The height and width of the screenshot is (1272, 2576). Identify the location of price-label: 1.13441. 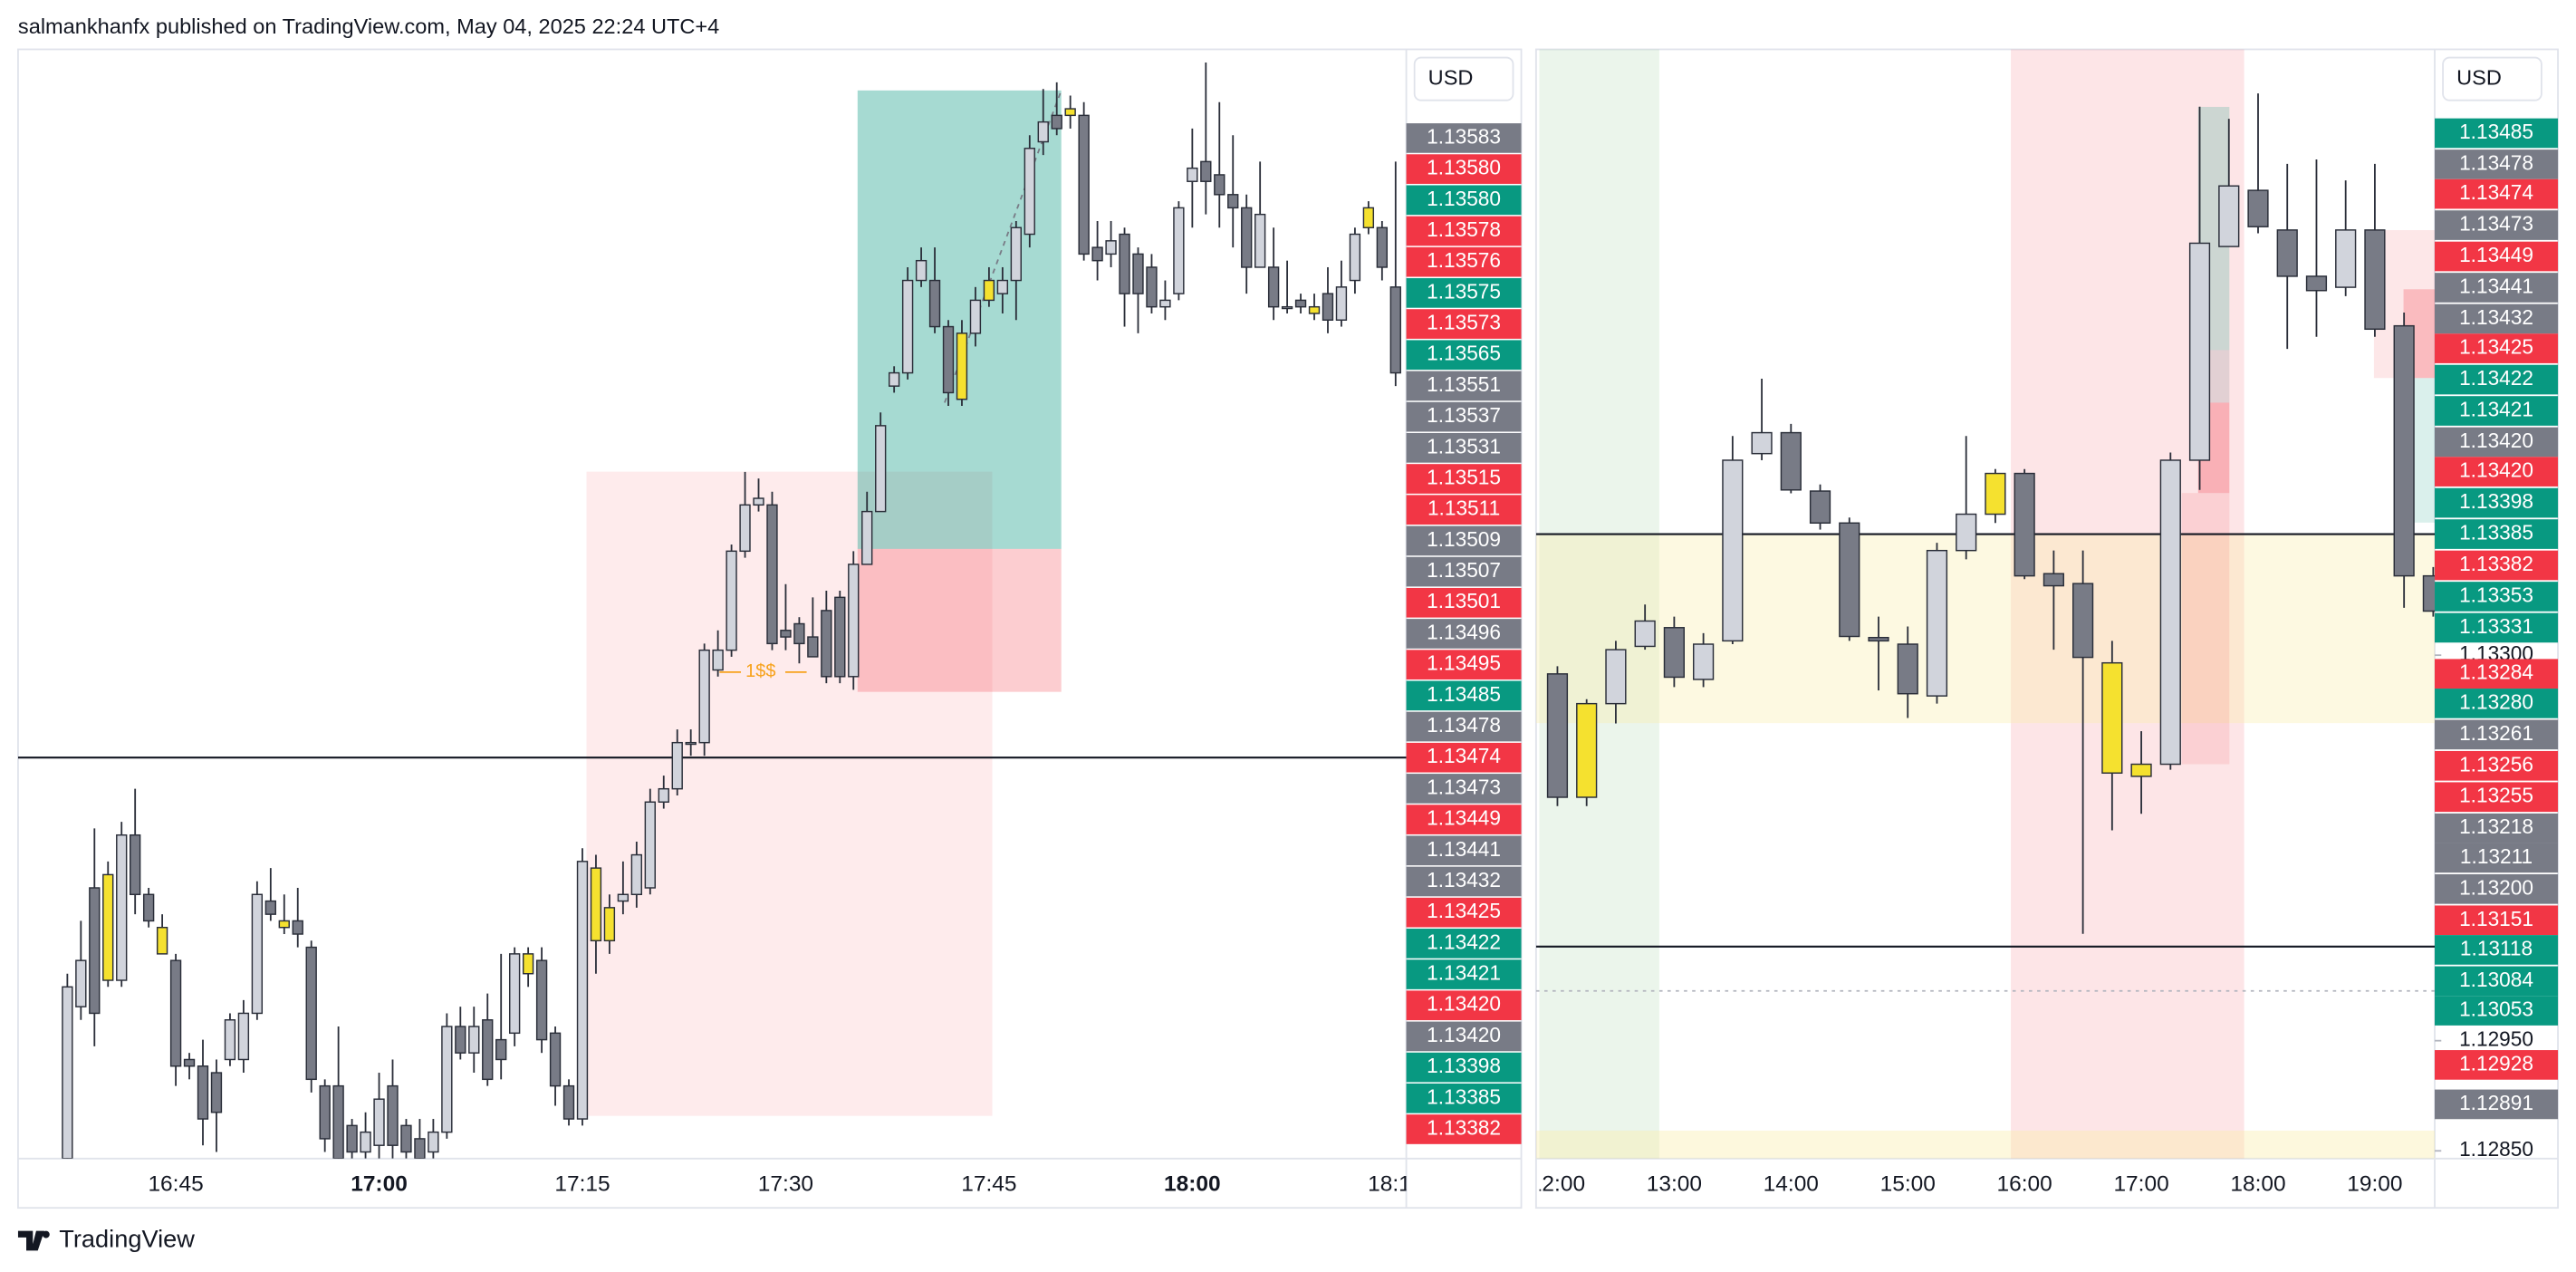
(1464, 849).